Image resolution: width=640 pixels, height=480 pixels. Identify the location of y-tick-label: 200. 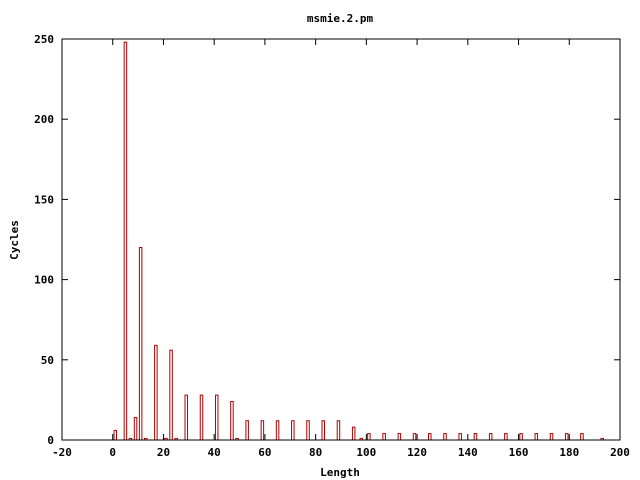
(44, 119).